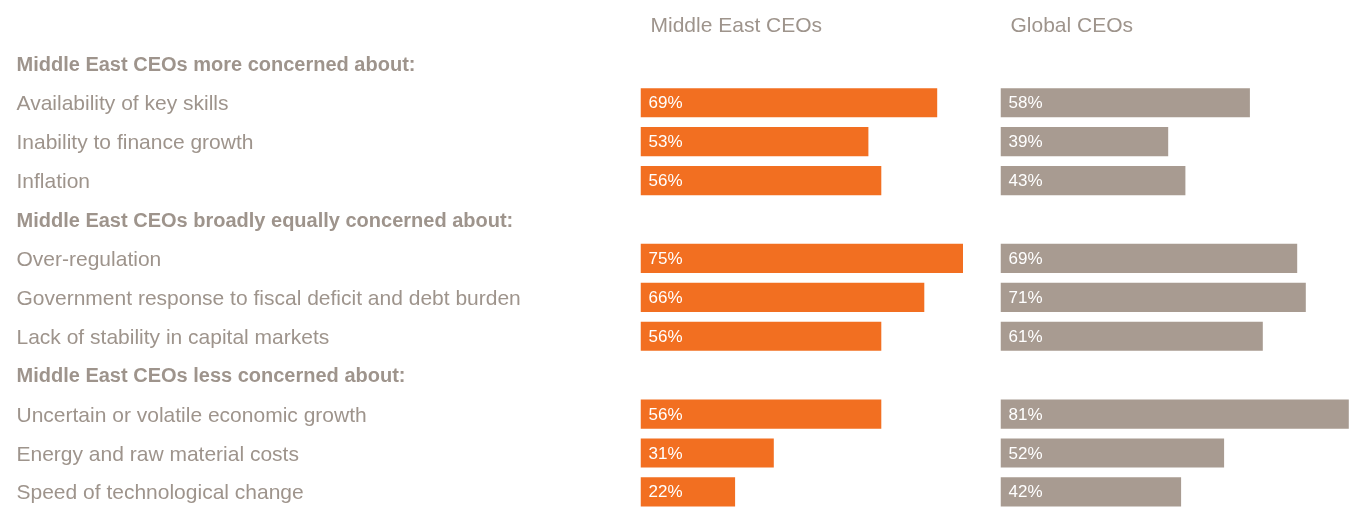 The height and width of the screenshot is (507, 1351). Describe the element at coordinates (173, 336) in the screenshot. I see `y-tick-label: Lack of stability in capital markets` at that location.